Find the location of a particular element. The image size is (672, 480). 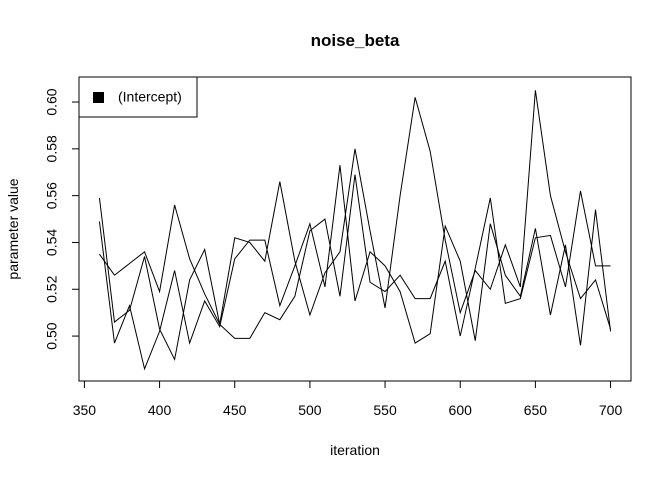

x-tick-label: 700 is located at coordinates (611, 410).